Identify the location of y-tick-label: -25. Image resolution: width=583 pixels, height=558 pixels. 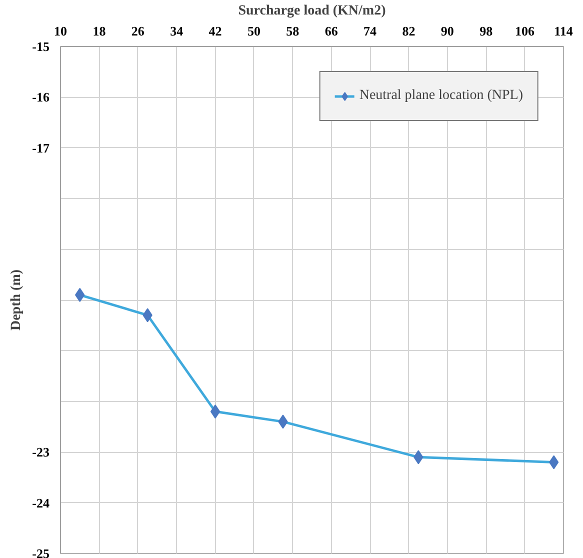
(41, 552).